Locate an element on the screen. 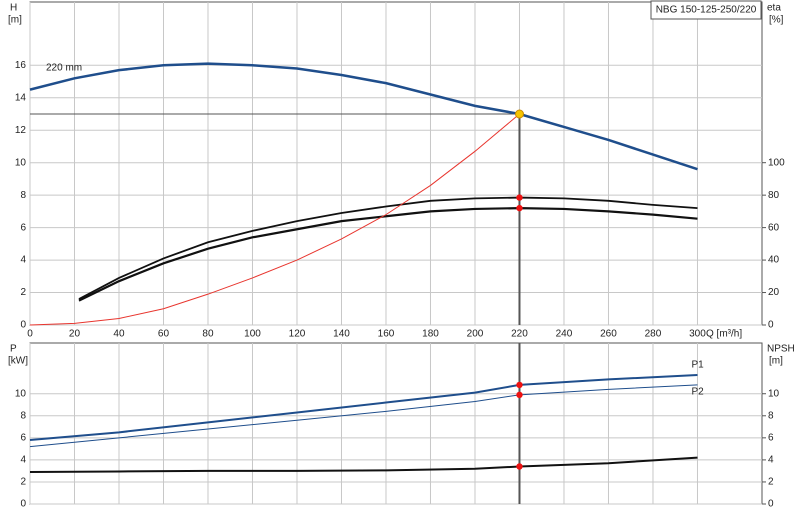  y-tick-label: 16 is located at coordinates (21, 65).